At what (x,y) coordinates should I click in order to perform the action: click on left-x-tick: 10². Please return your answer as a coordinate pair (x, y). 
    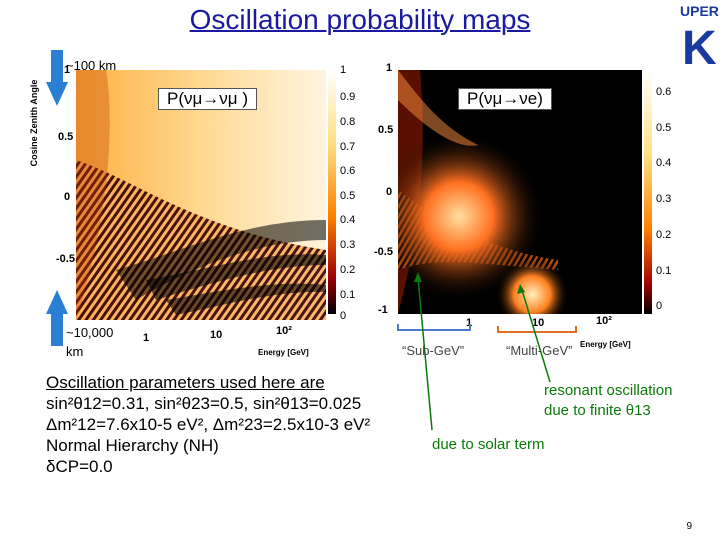
    Looking at the image, I should click on (284, 331).